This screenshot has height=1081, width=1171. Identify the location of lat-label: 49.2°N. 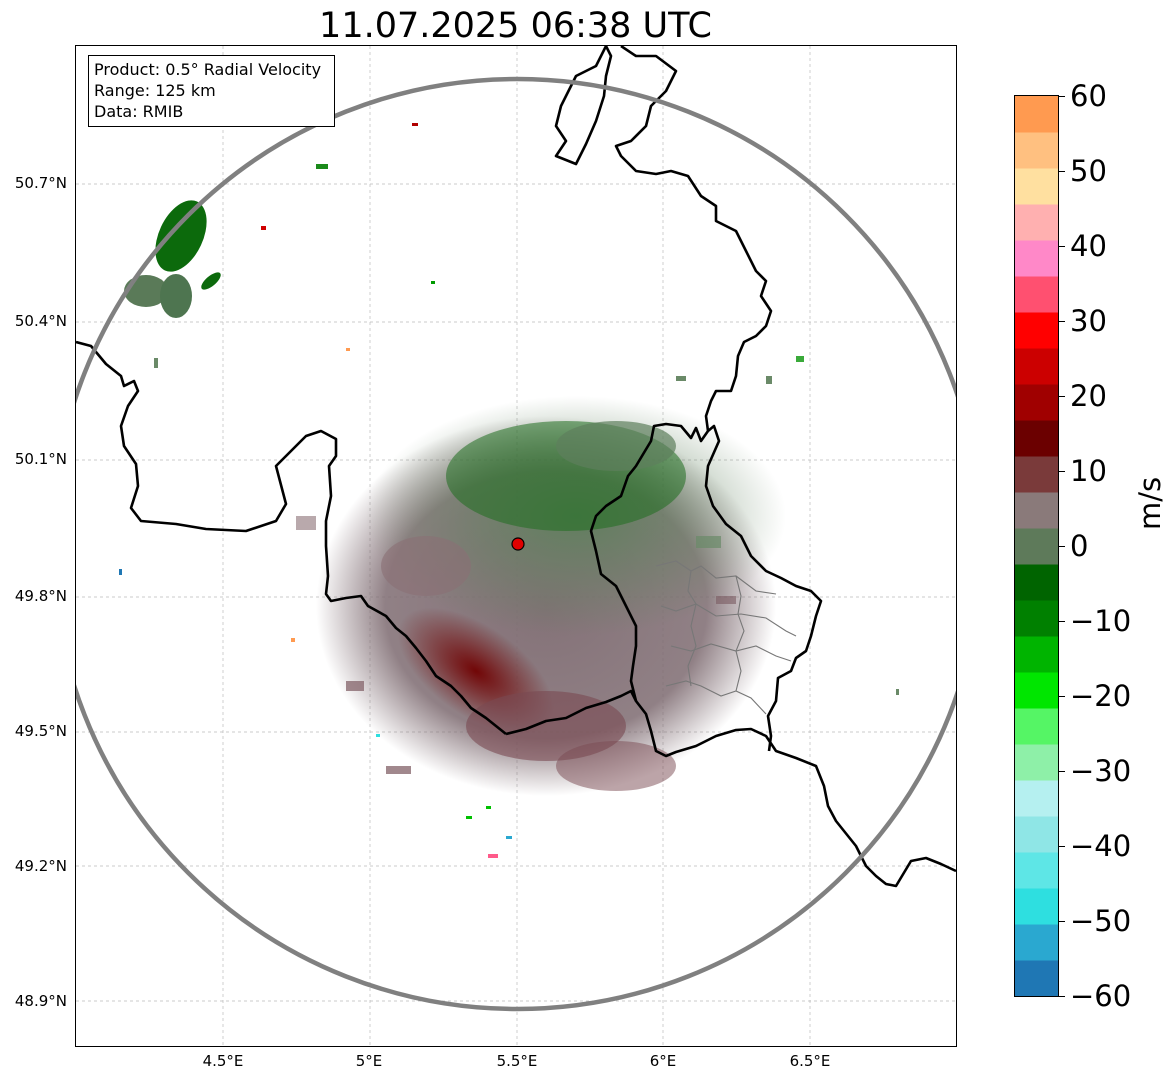
(40, 866).